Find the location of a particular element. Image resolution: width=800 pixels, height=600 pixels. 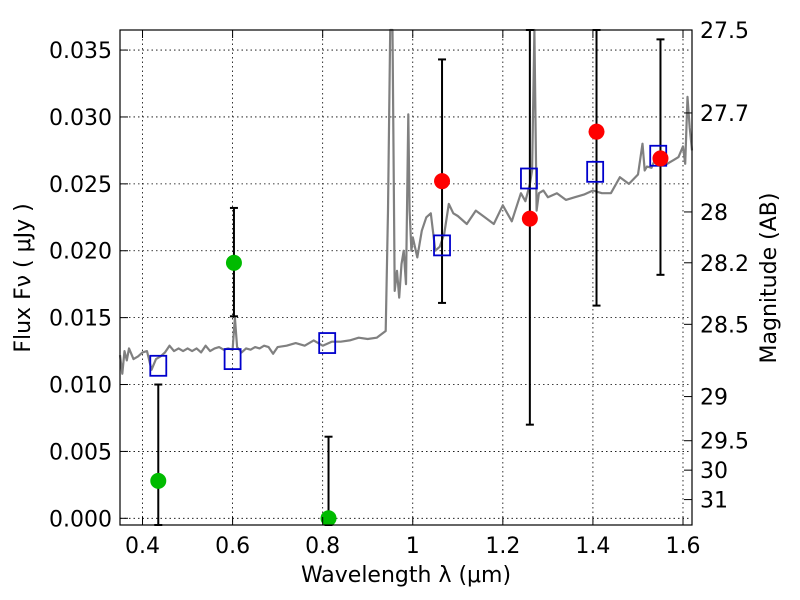

y-tick-label: 0.020 is located at coordinates (80, 252).